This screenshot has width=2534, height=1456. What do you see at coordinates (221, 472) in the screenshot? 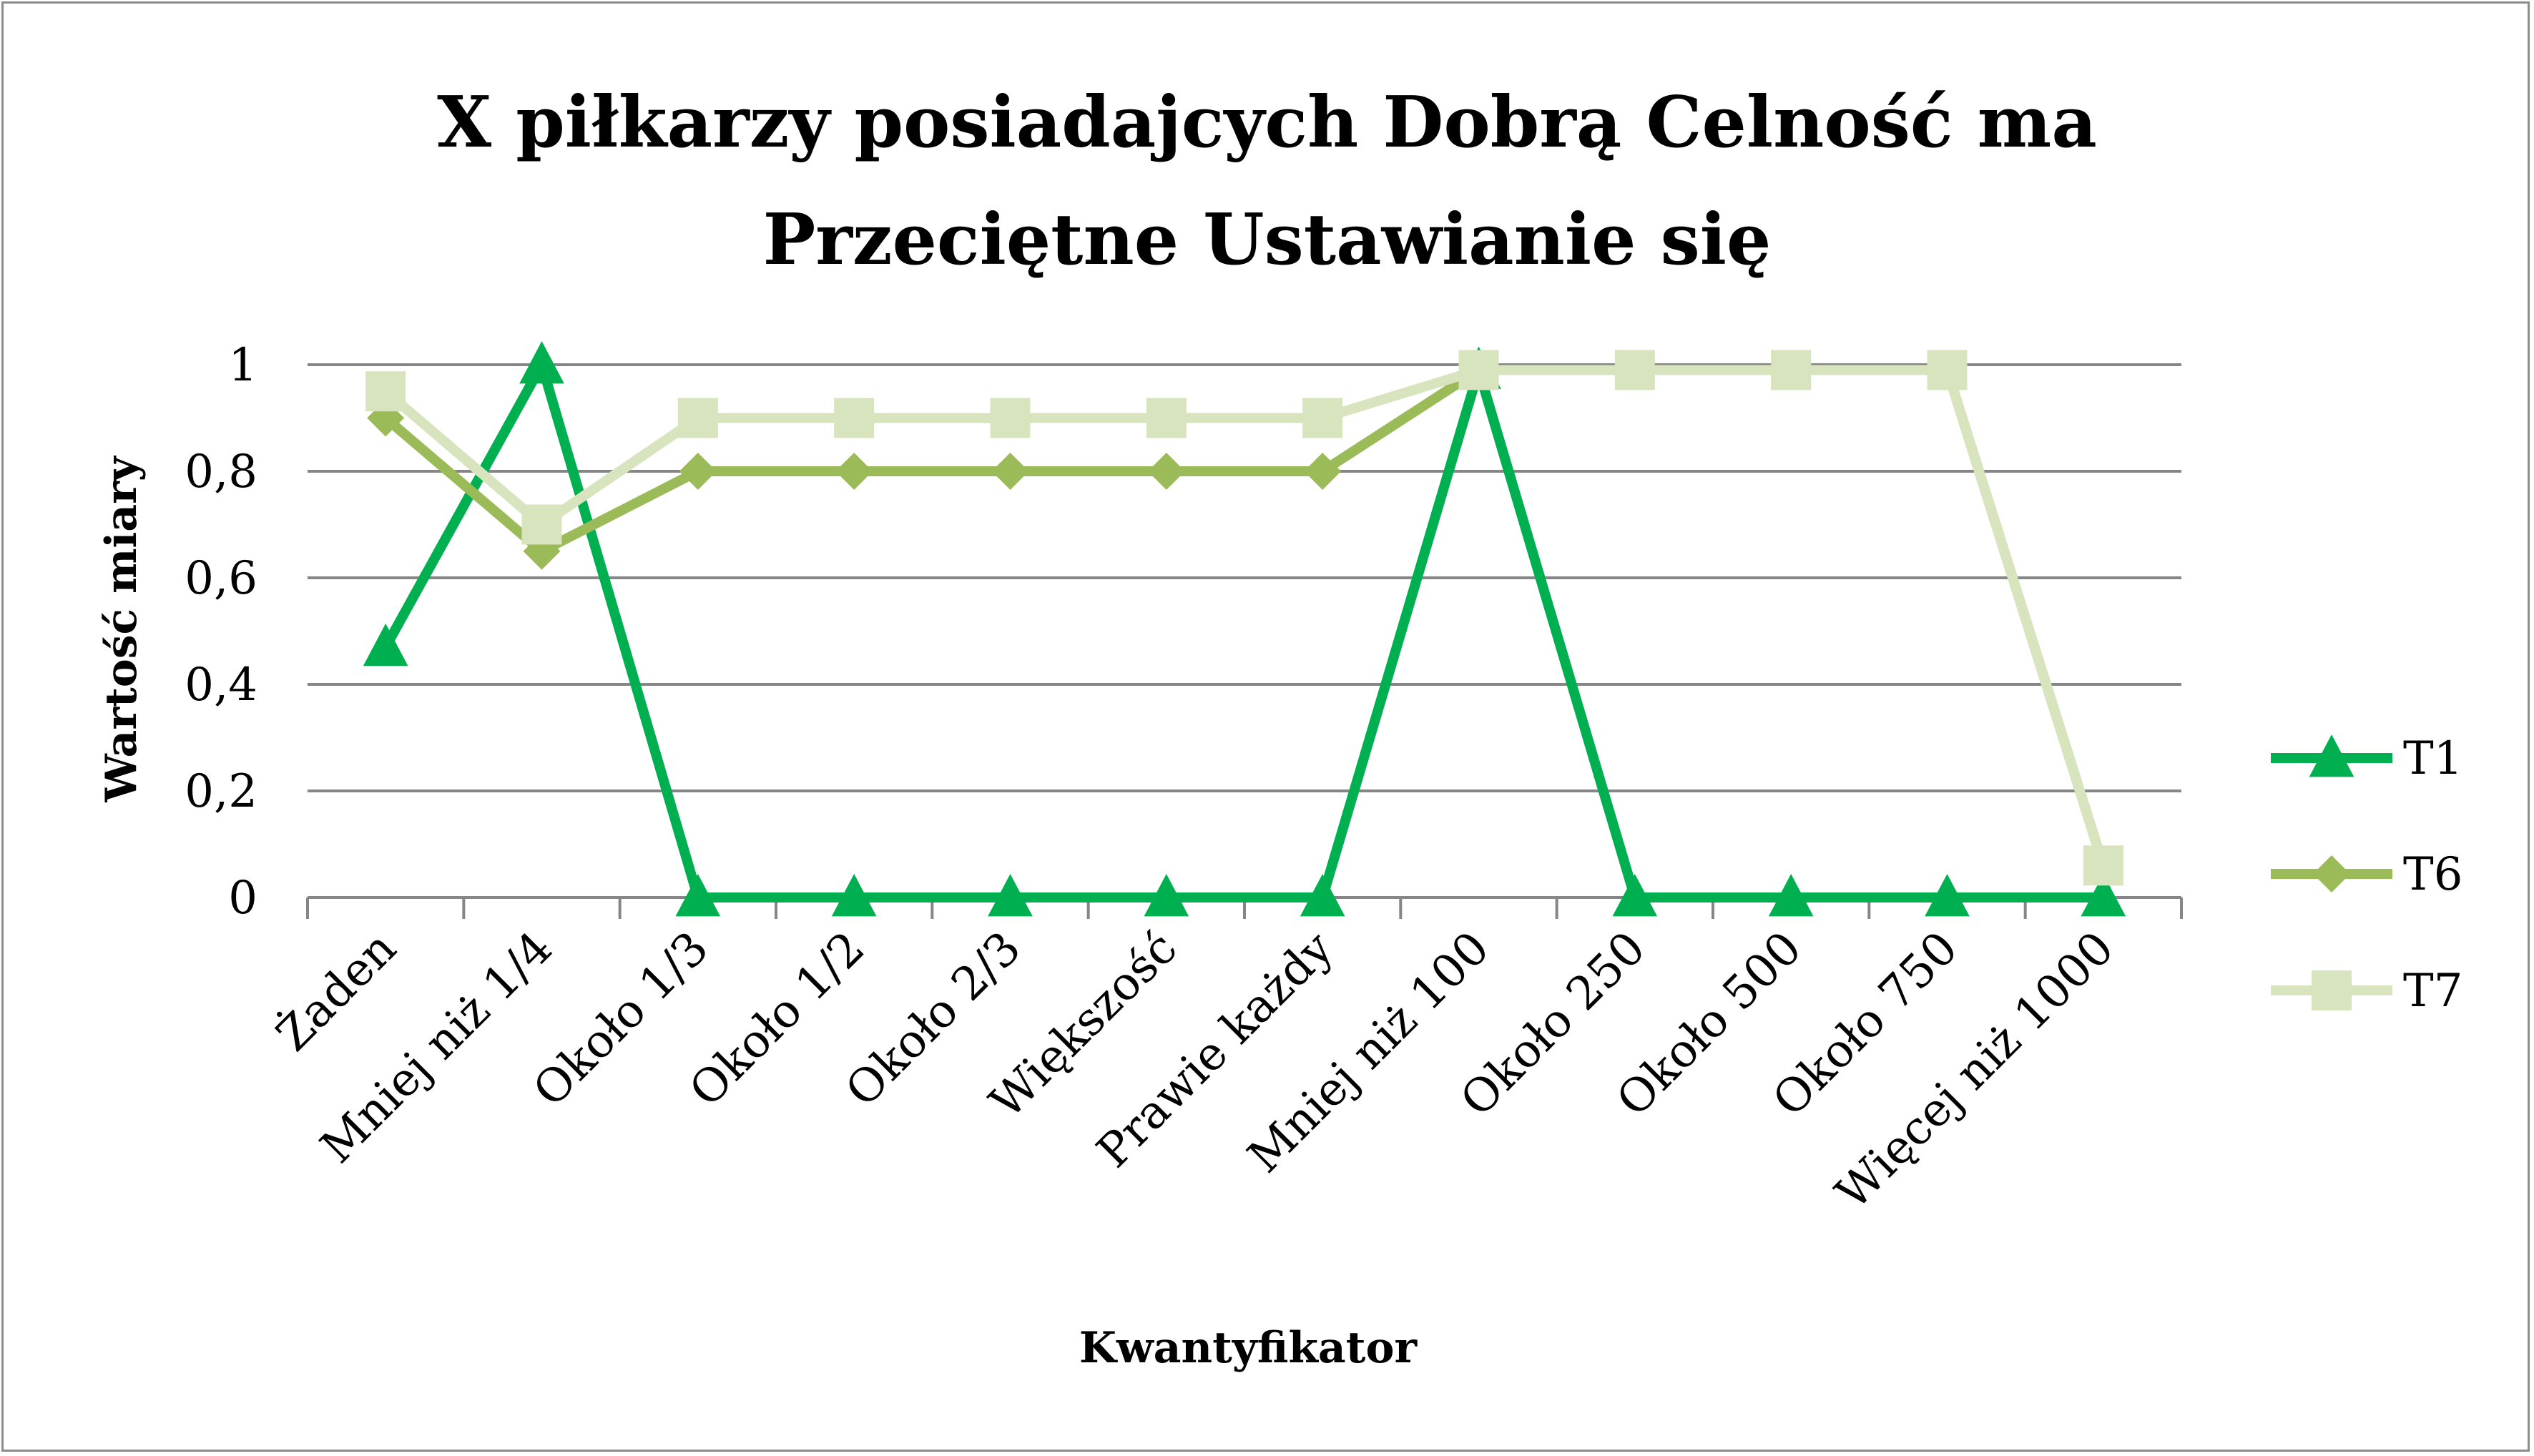
I see `y-tick-label: 0,8` at bounding box center [221, 472].